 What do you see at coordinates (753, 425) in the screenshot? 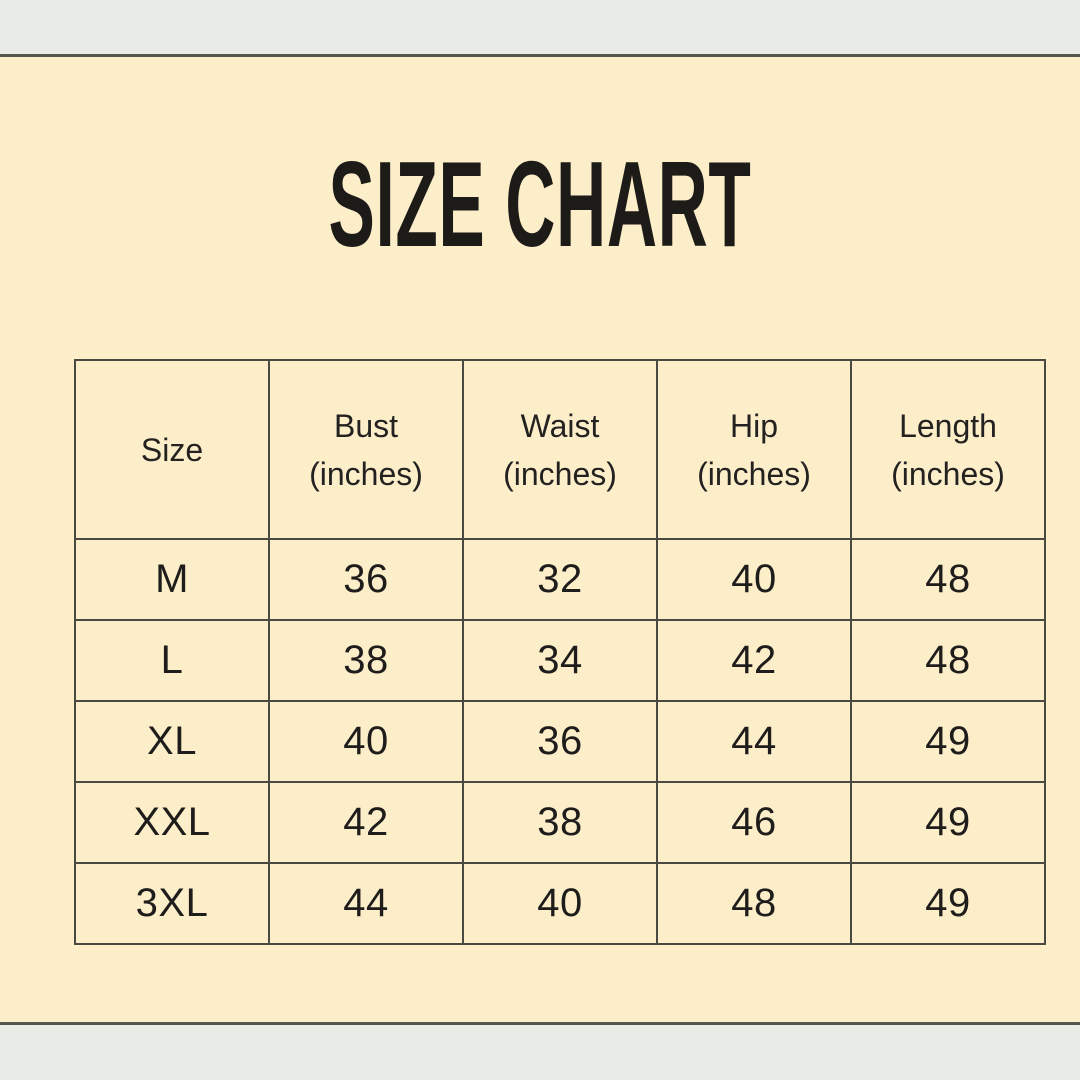
I see `header-label: Hip` at bounding box center [753, 425].